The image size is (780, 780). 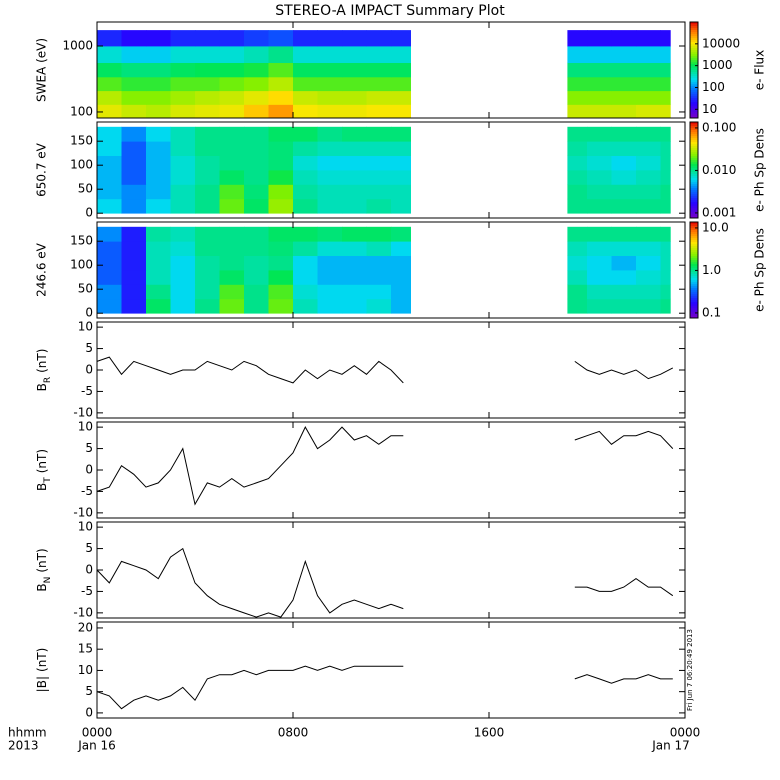 What do you see at coordinates (42, 70) in the screenshot?
I see `y-axis-label: SWEA (eV)` at bounding box center [42, 70].